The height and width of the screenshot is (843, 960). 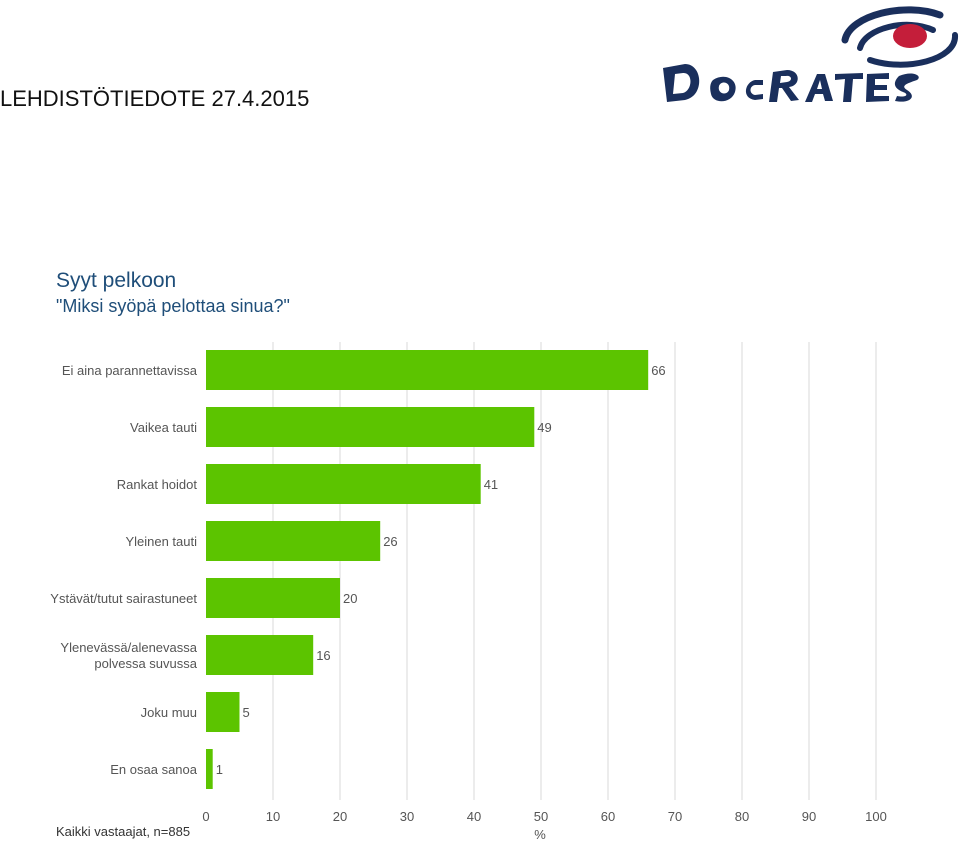 What do you see at coordinates (128, 655) in the screenshot?
I see `category-label: Ylenevässä/alenevassa polvessa suvussa` at bounding box center [128, 655].